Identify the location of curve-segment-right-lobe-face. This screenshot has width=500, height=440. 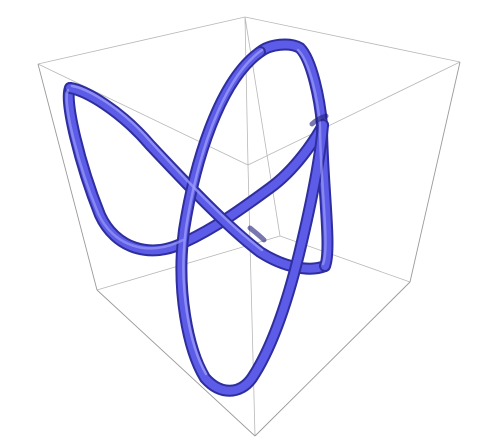
(294, 155).